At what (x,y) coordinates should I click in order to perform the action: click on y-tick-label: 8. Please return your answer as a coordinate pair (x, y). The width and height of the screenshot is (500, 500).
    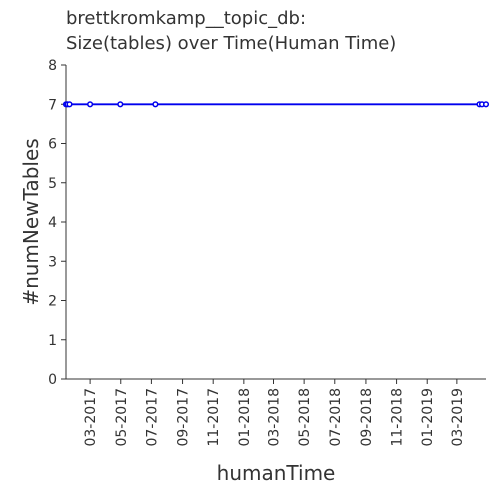
    Looking at the image, I should click on (52, 66).